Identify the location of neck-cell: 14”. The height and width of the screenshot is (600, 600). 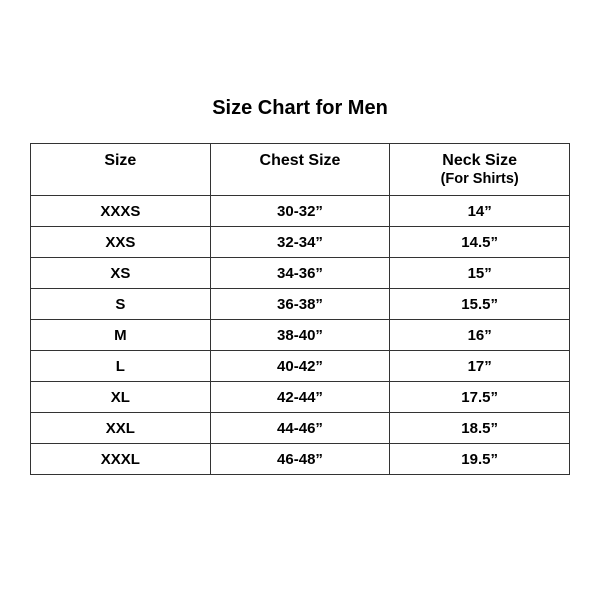
(479, 211).